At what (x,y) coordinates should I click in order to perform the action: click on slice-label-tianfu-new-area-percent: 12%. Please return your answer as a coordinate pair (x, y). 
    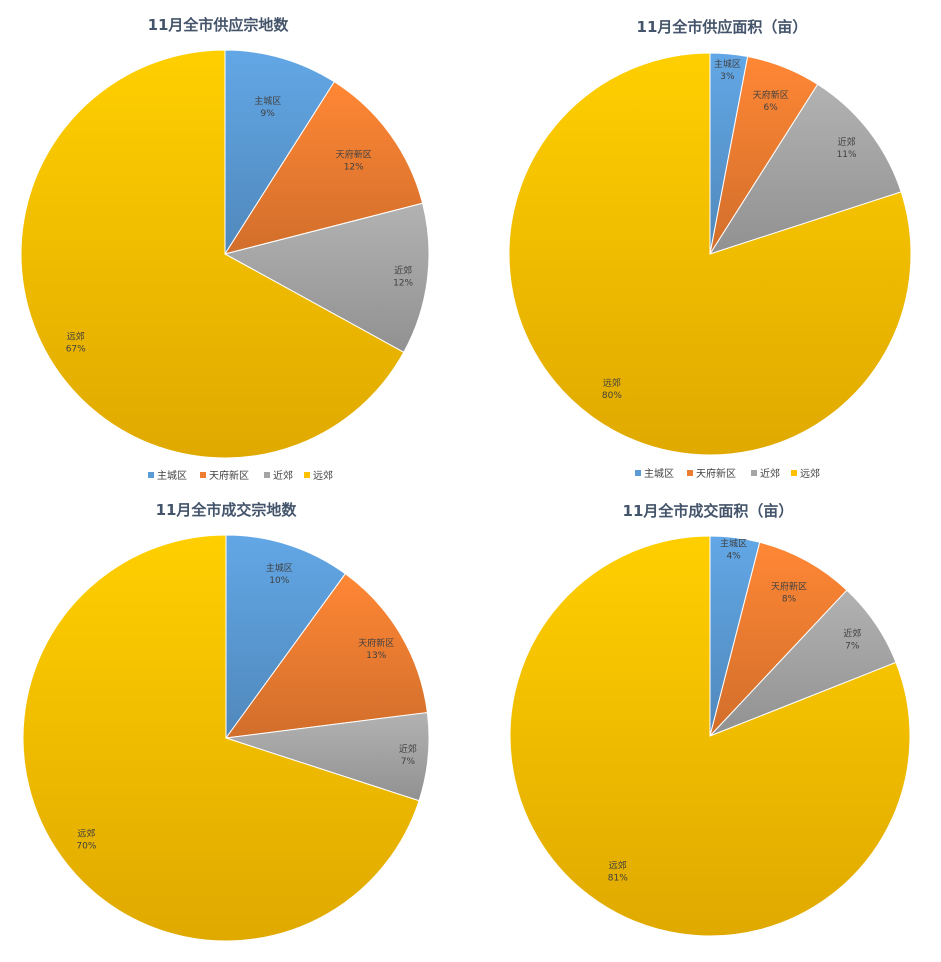
    Looking at the image, I should click on (354, 168).